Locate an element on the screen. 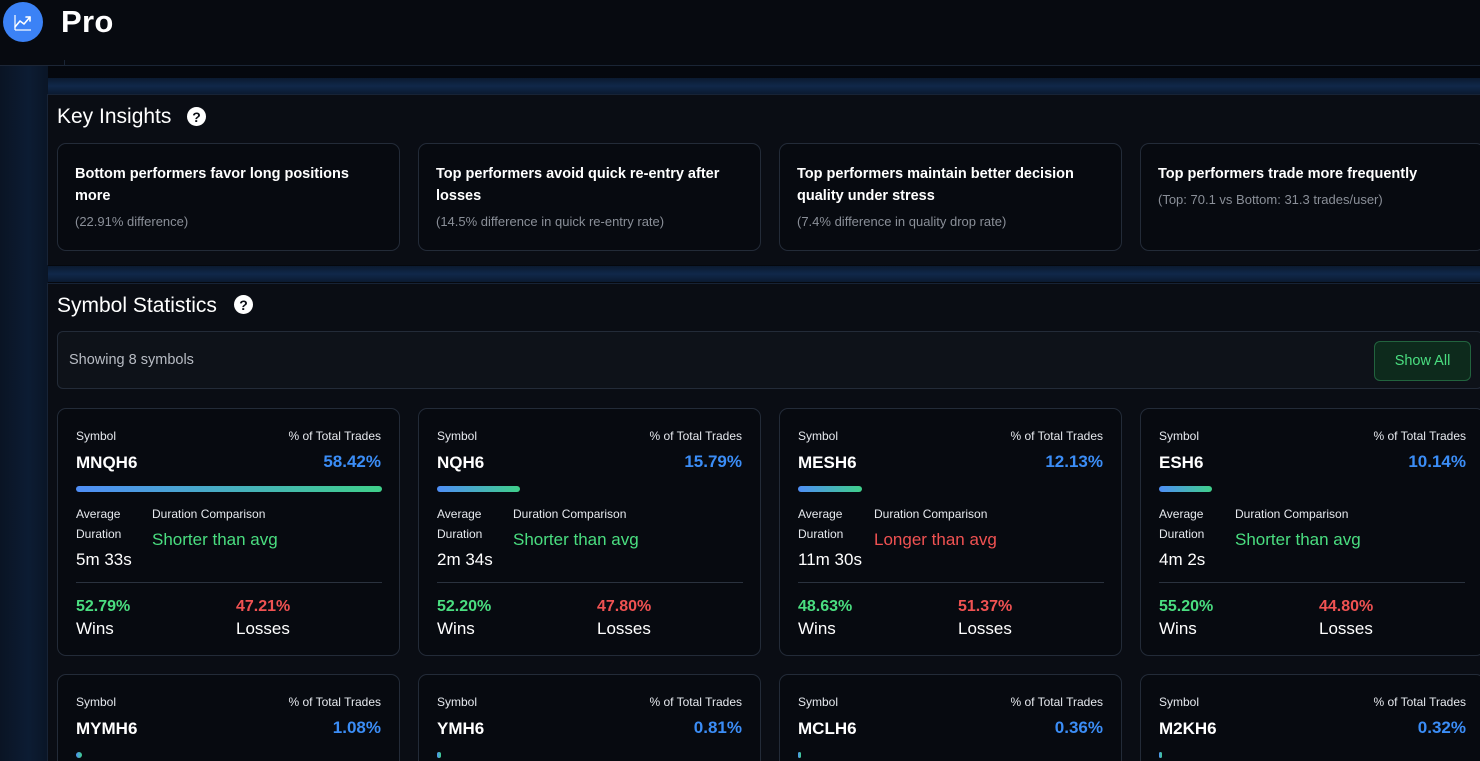 The image size is (1480, 761). win-rate: 52.20% is located at coordinates (464, 606).